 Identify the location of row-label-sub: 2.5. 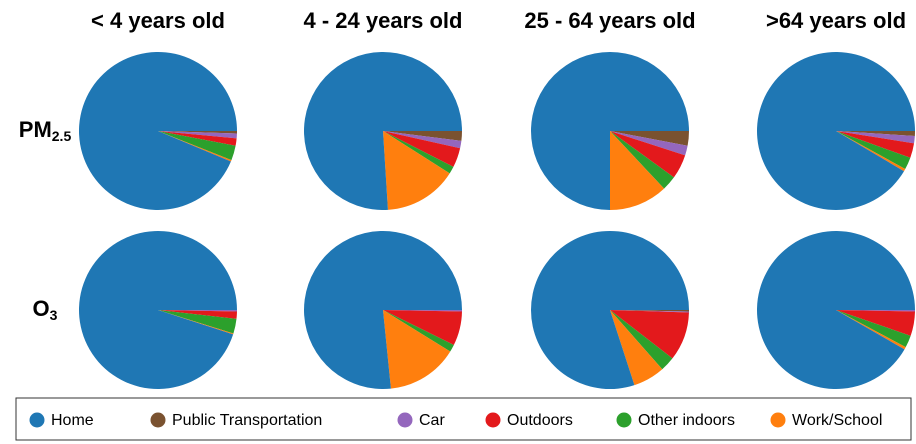
(62, 136).